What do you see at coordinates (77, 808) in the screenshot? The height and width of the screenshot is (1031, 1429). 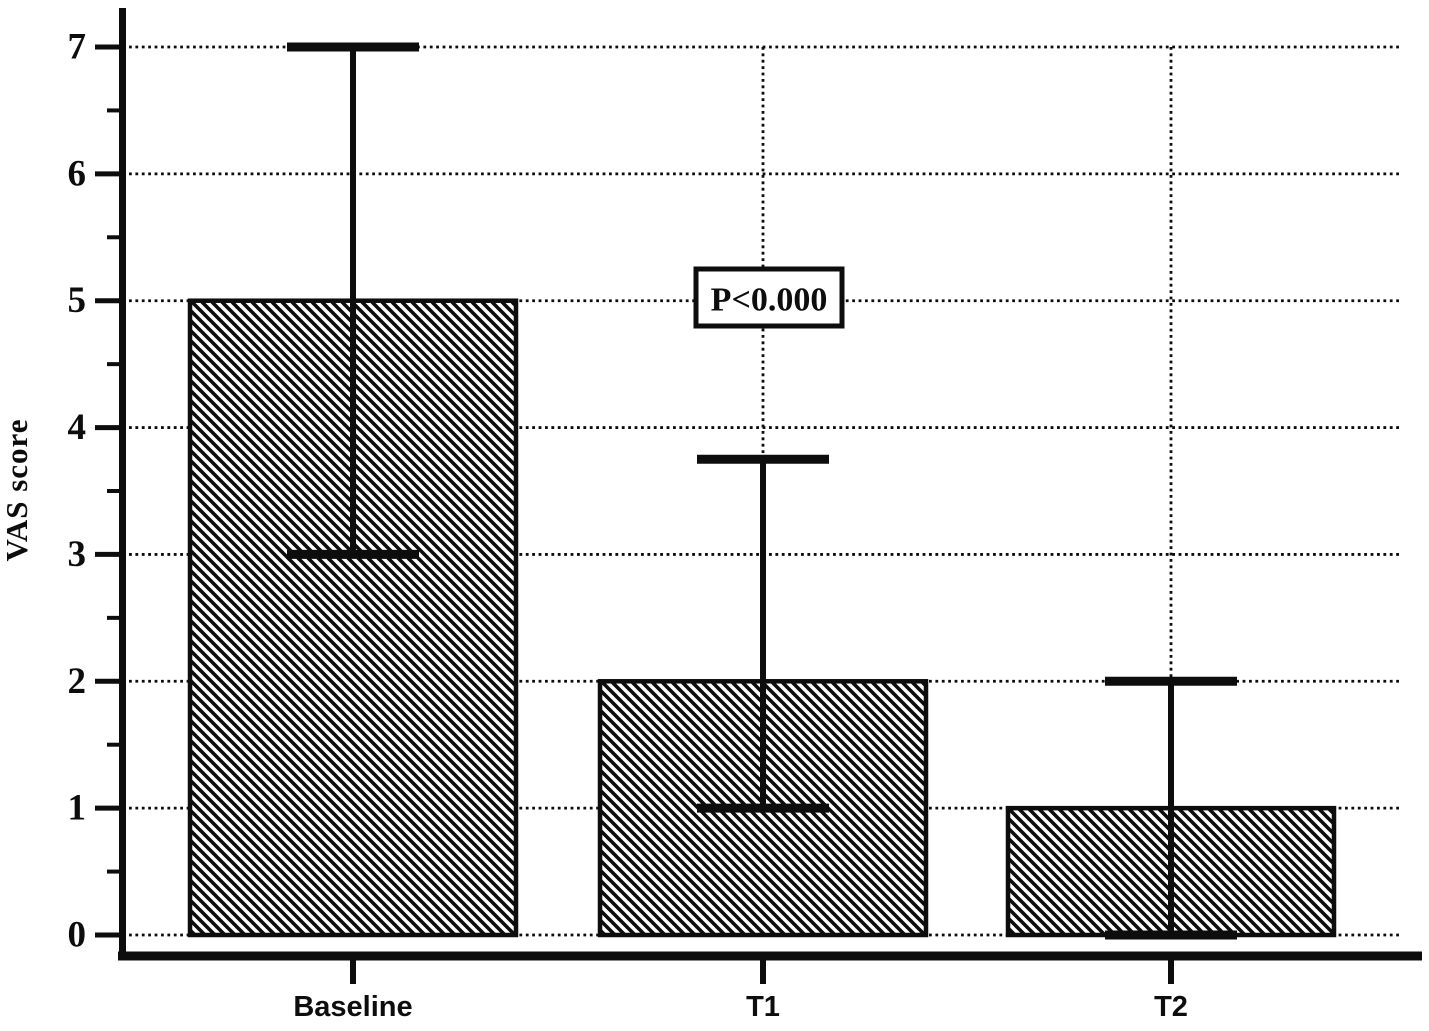 I see `y-tick-label: 1` at bounding box center [77, 808].